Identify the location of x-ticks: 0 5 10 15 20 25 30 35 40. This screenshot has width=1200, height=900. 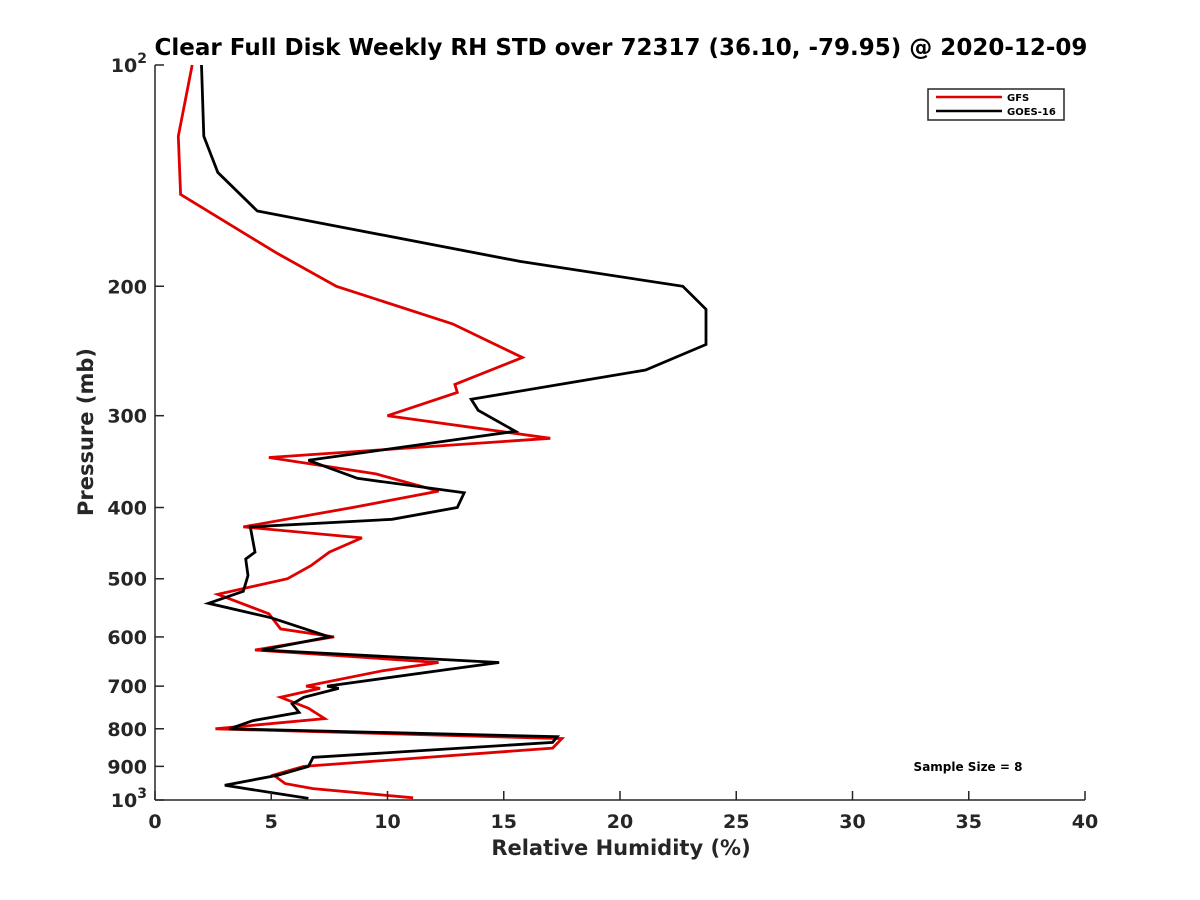
(623, 812).